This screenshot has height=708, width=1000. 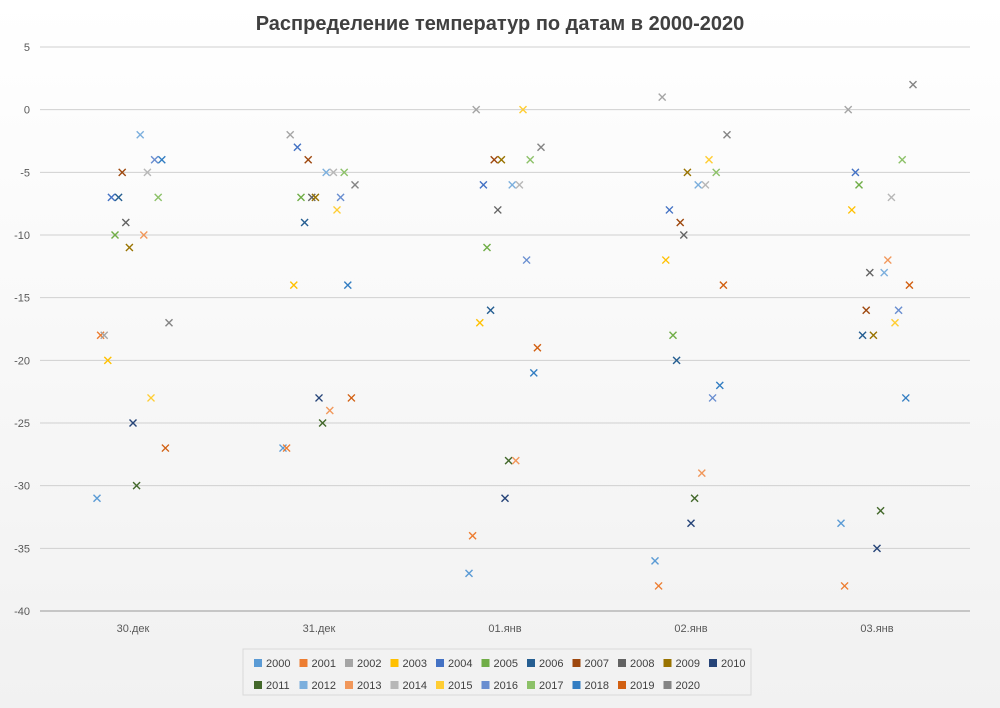 I want to click on legend-label: 2006, so click(x=551, y=664).